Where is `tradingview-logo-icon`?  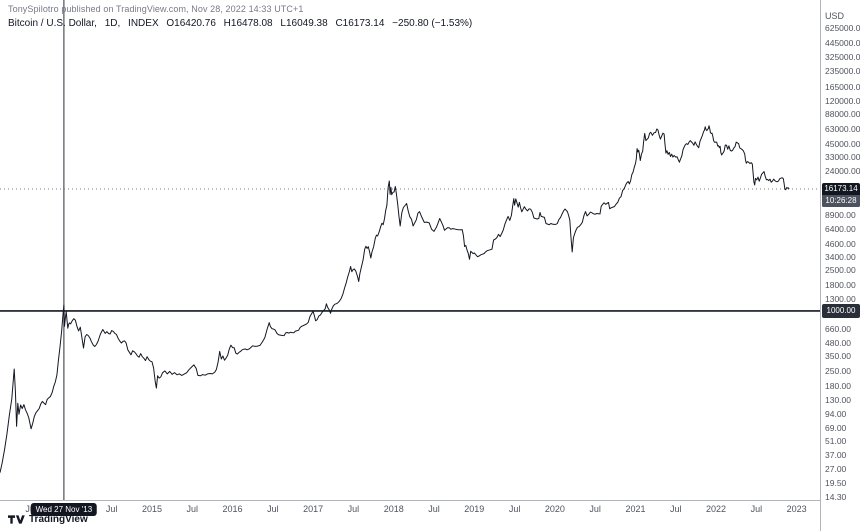
tradingview-logo-icon is located at coordinates (16, 519).